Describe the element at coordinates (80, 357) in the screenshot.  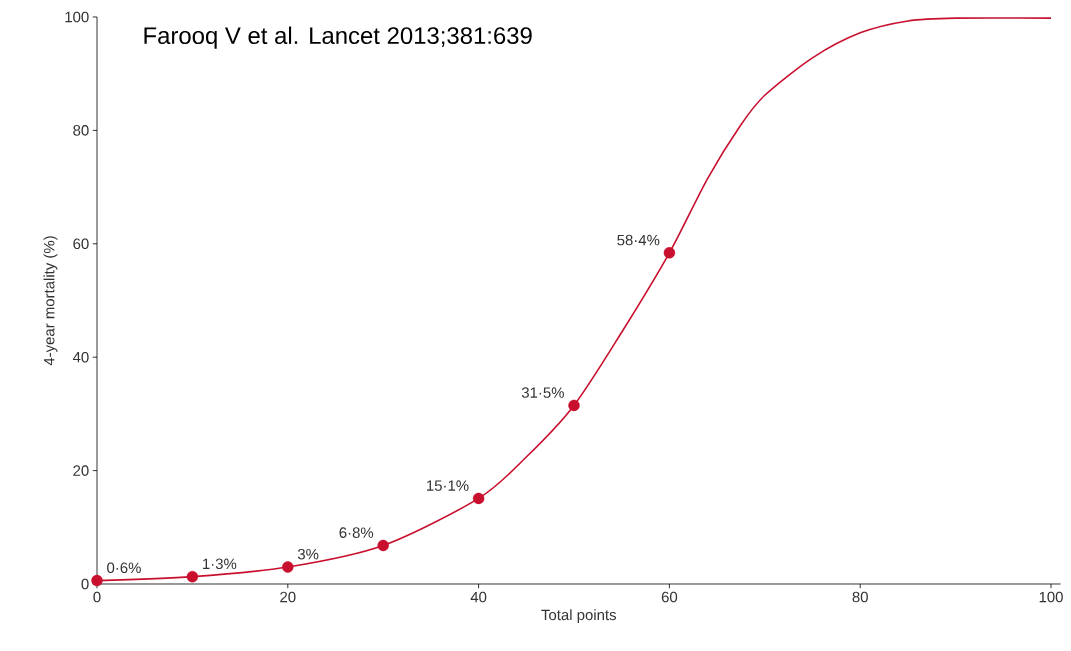
I see `y-tick-label: 40` at that location.